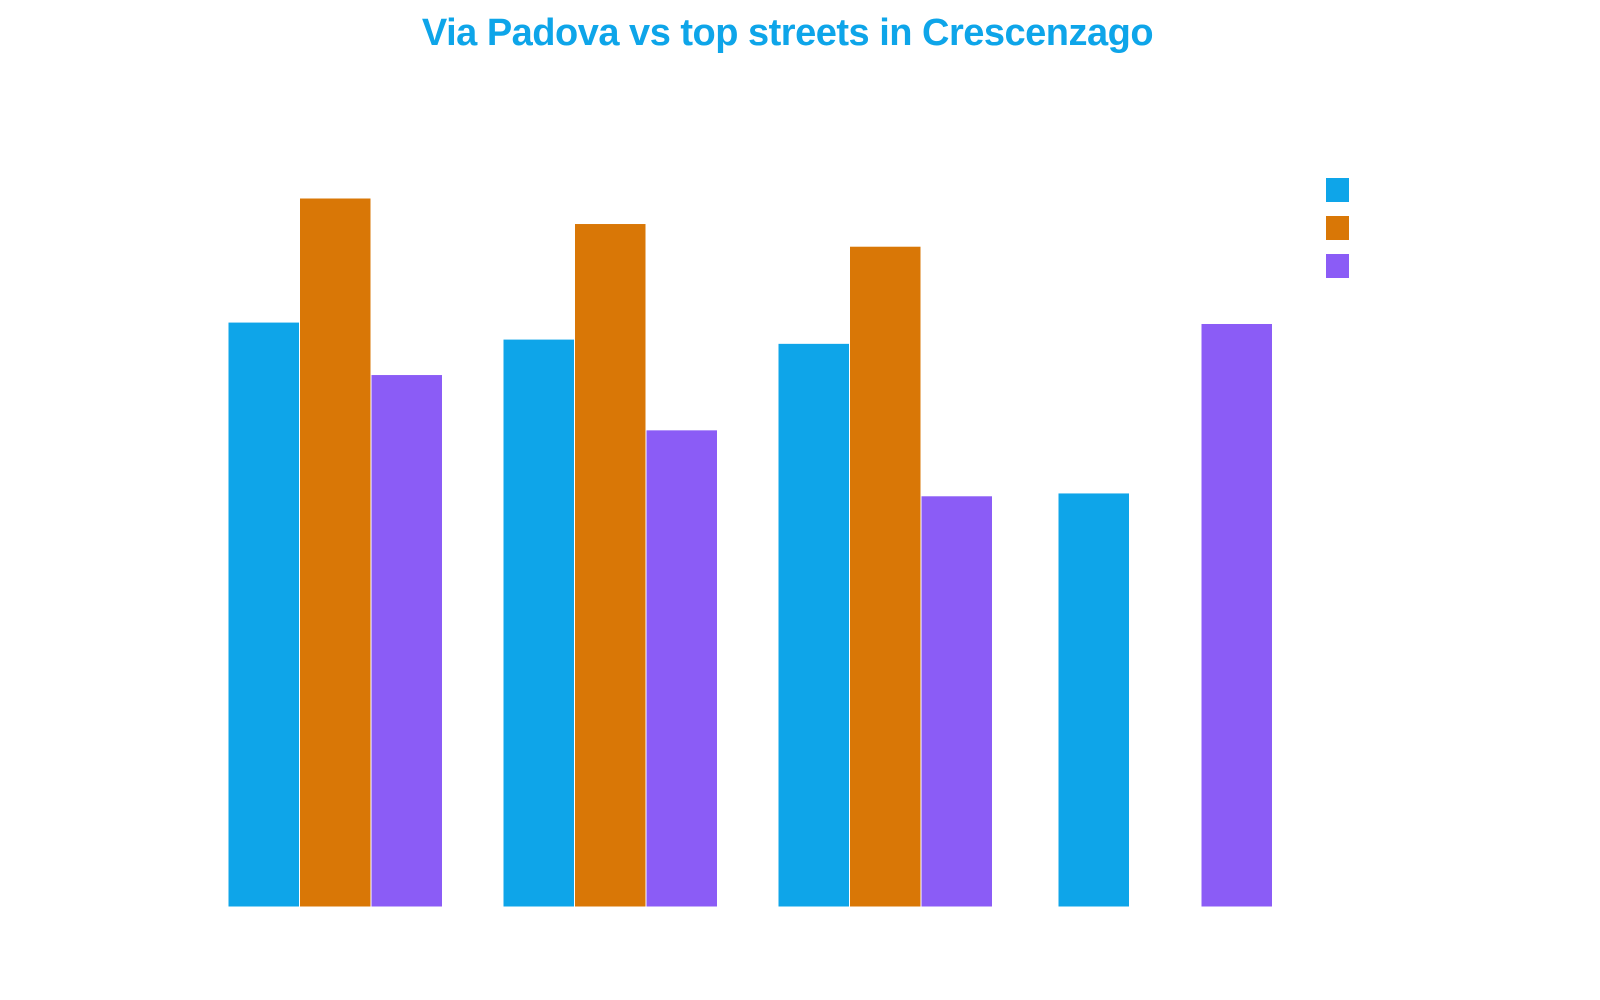  I want to click on legend, so click(1337, 228).